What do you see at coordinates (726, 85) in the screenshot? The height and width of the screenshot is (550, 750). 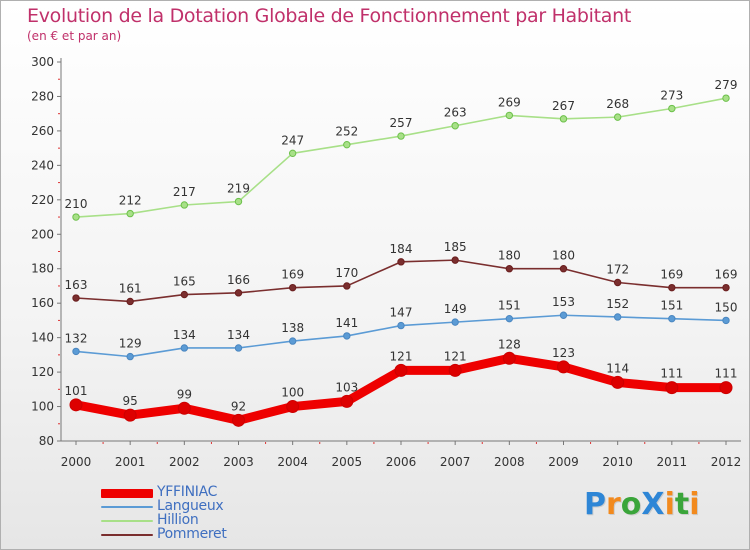 I see `data-label: 279` at bounding box center [726, 85].